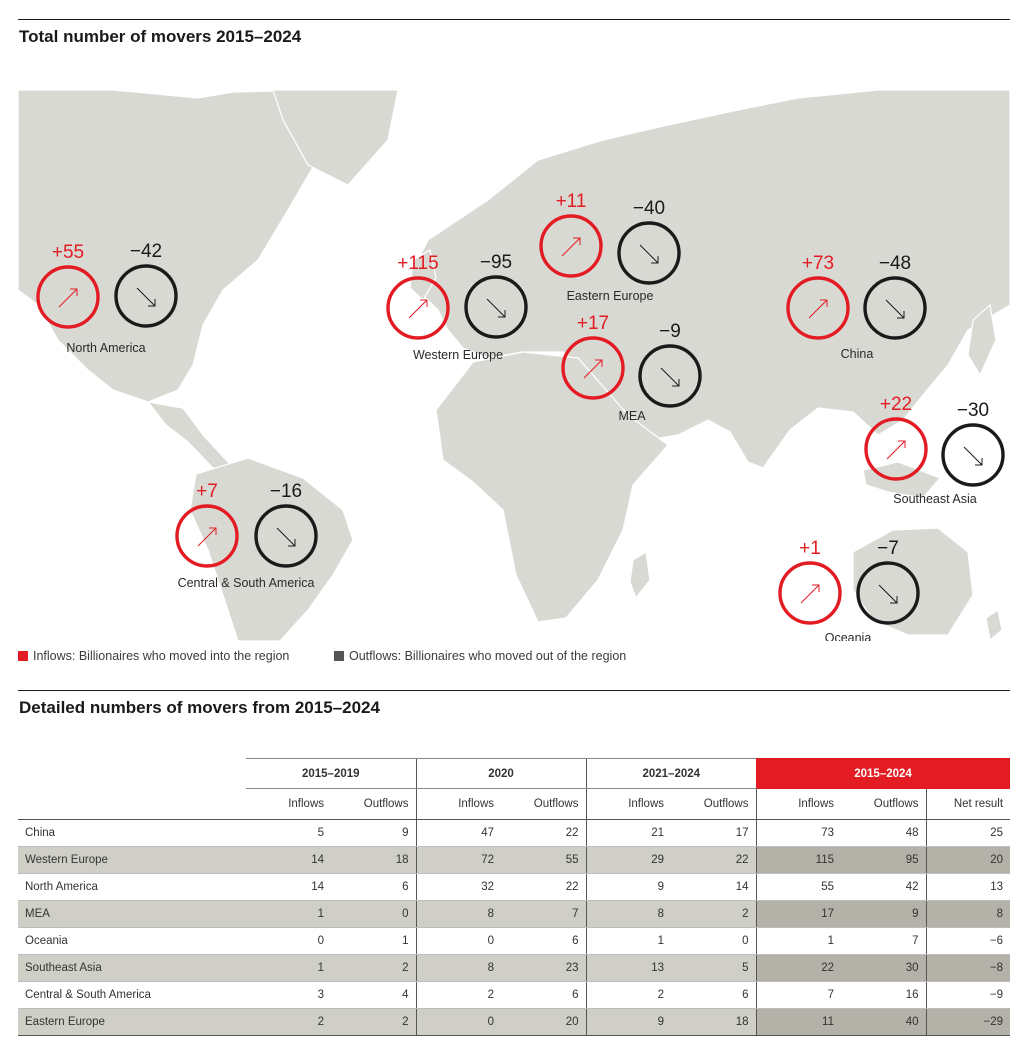  Describe the element at coordinates (713, 968) in the screenshot. I see `value-cell: 5` at that location.